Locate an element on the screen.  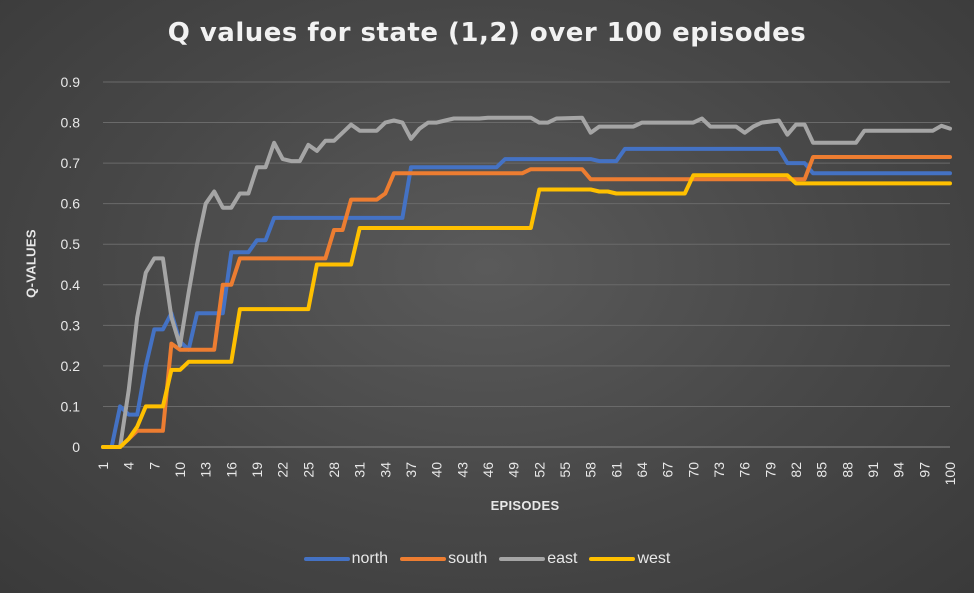
x-tick-label: 52 is located at coordinates (539, 470).